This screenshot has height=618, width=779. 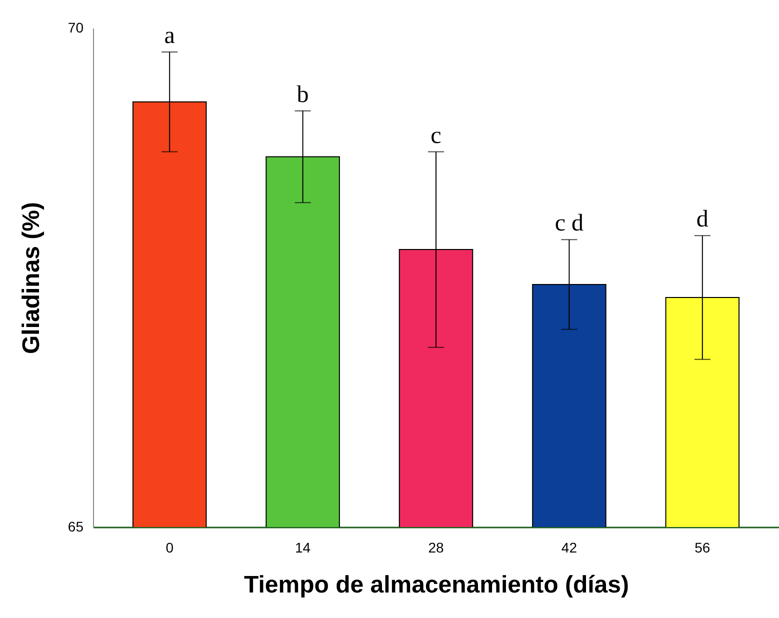 I want to click on annotation: c, so click(x=436, y=135).